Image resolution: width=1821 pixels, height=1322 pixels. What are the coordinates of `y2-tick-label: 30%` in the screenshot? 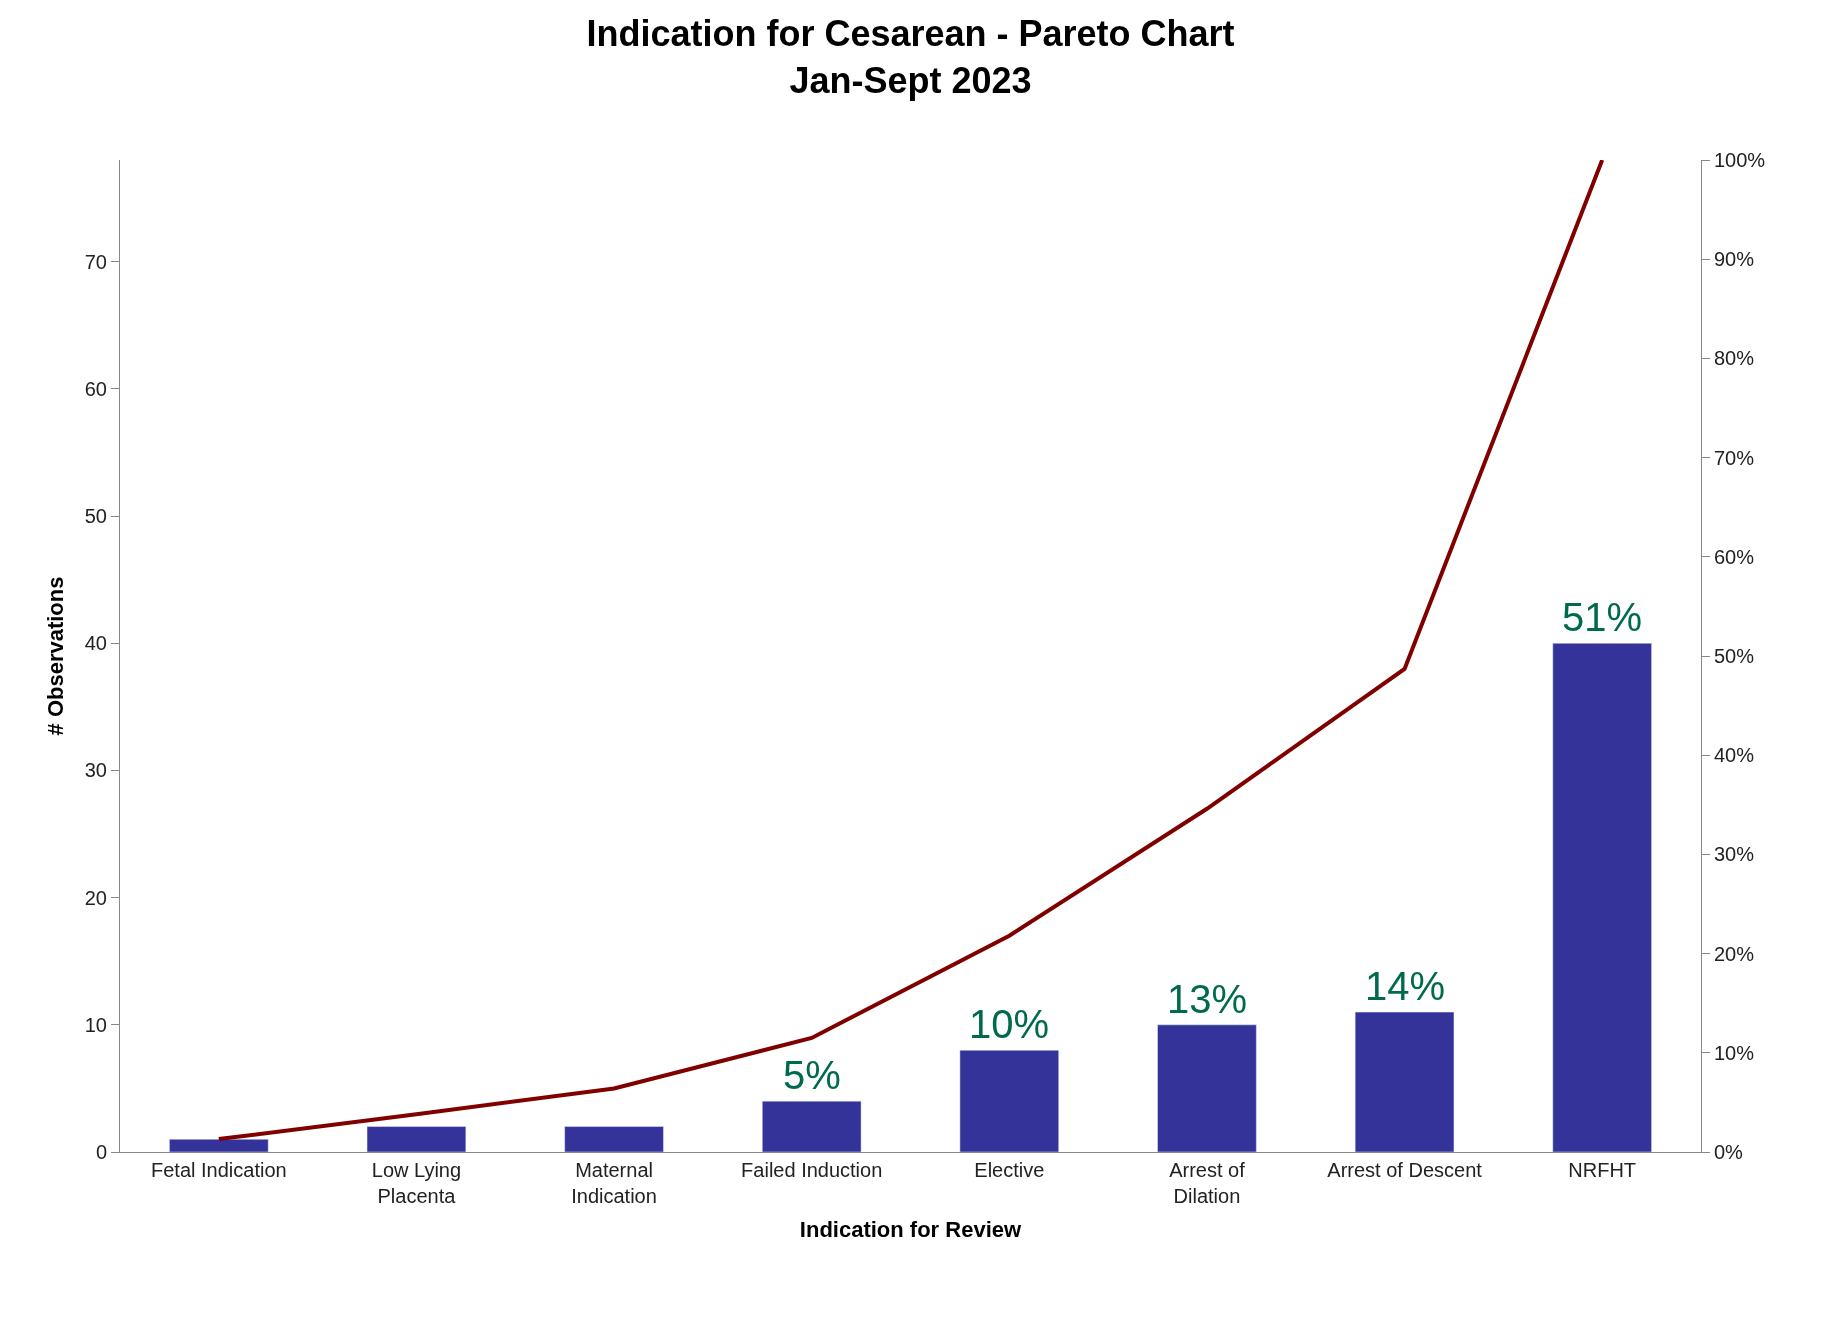 It's located at (1734, 854).